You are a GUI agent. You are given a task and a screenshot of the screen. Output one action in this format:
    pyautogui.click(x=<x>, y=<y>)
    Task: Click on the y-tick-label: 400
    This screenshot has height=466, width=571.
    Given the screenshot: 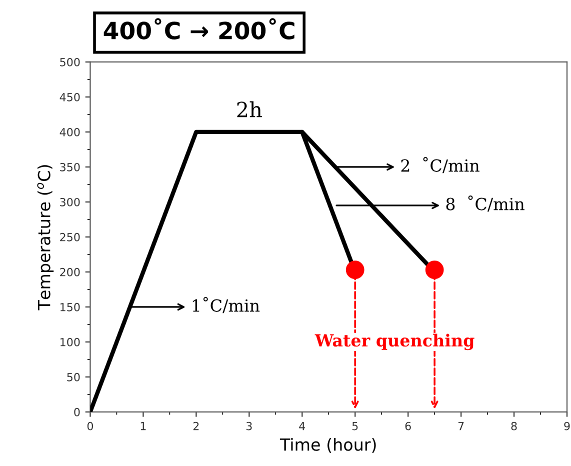 What is the action you would take?
    pyautogui.click(x=70, y=132)
    